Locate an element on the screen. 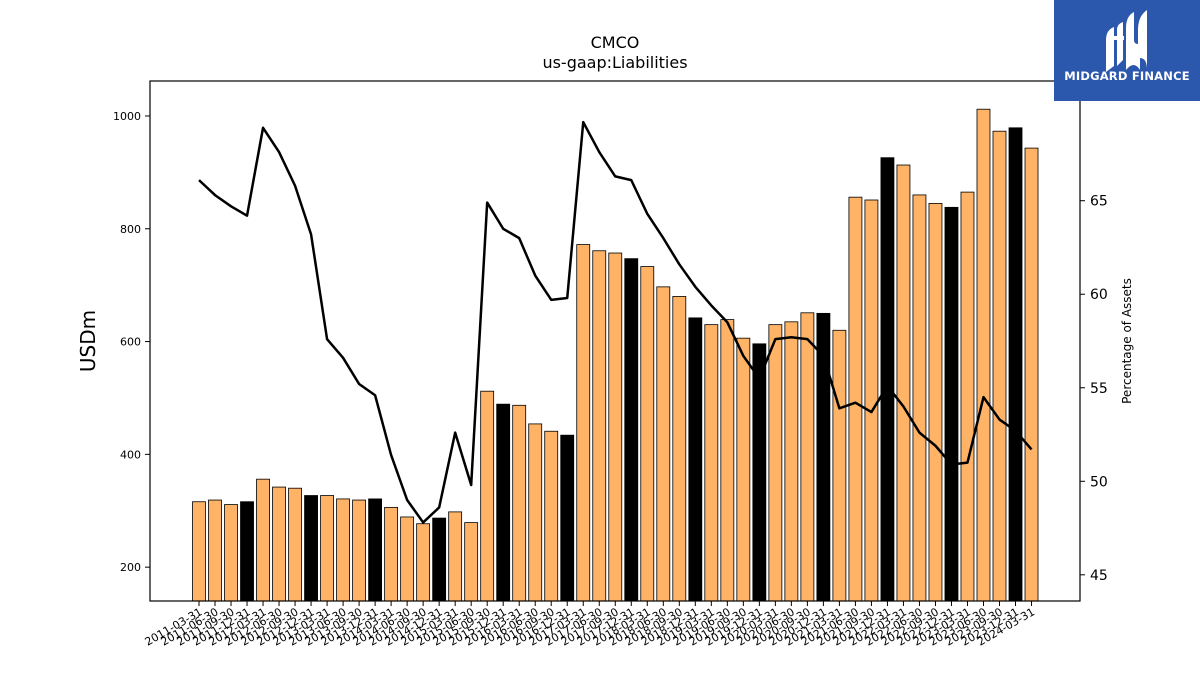  y2-tick-label-55: 55 is located at coordinates (1099, 389).